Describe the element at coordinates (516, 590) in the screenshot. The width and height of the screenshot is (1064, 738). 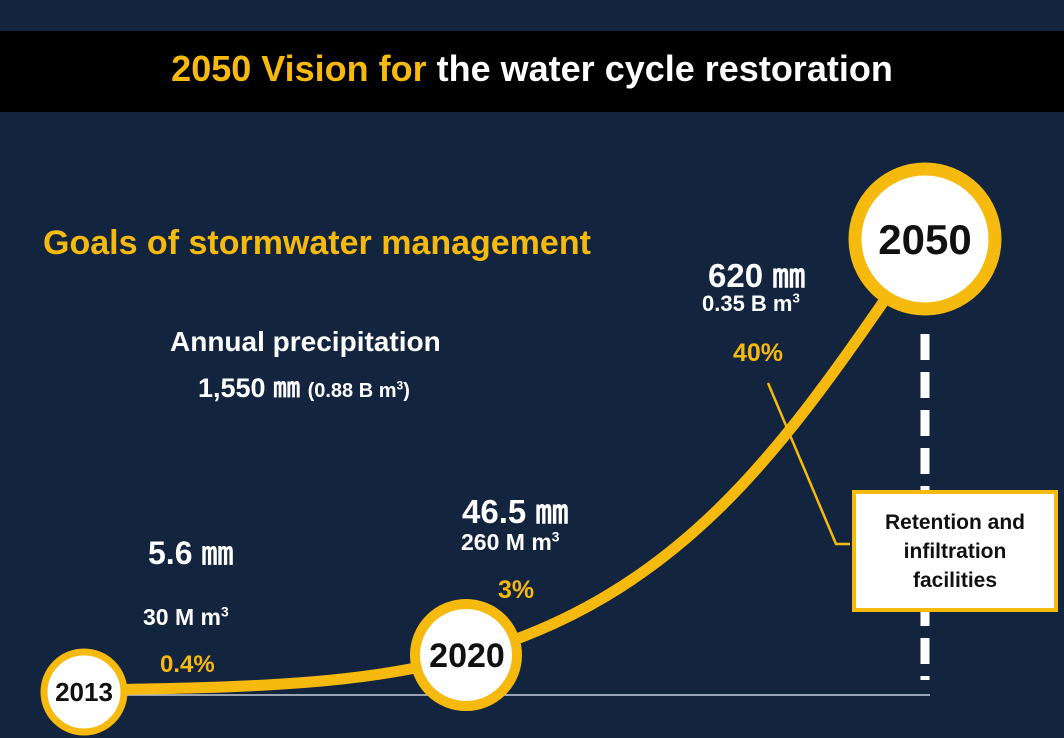
I see `milestone-2020-percent: 3%` at that location.